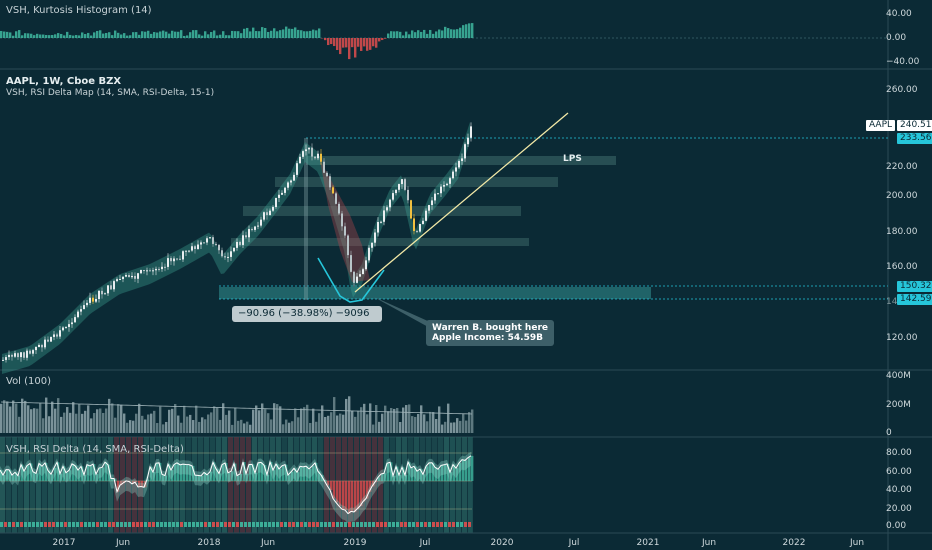  What do you see at coordinates (401, 312) in the screenshot?
I see `callout-pointer` at bounding box center [401, 312].